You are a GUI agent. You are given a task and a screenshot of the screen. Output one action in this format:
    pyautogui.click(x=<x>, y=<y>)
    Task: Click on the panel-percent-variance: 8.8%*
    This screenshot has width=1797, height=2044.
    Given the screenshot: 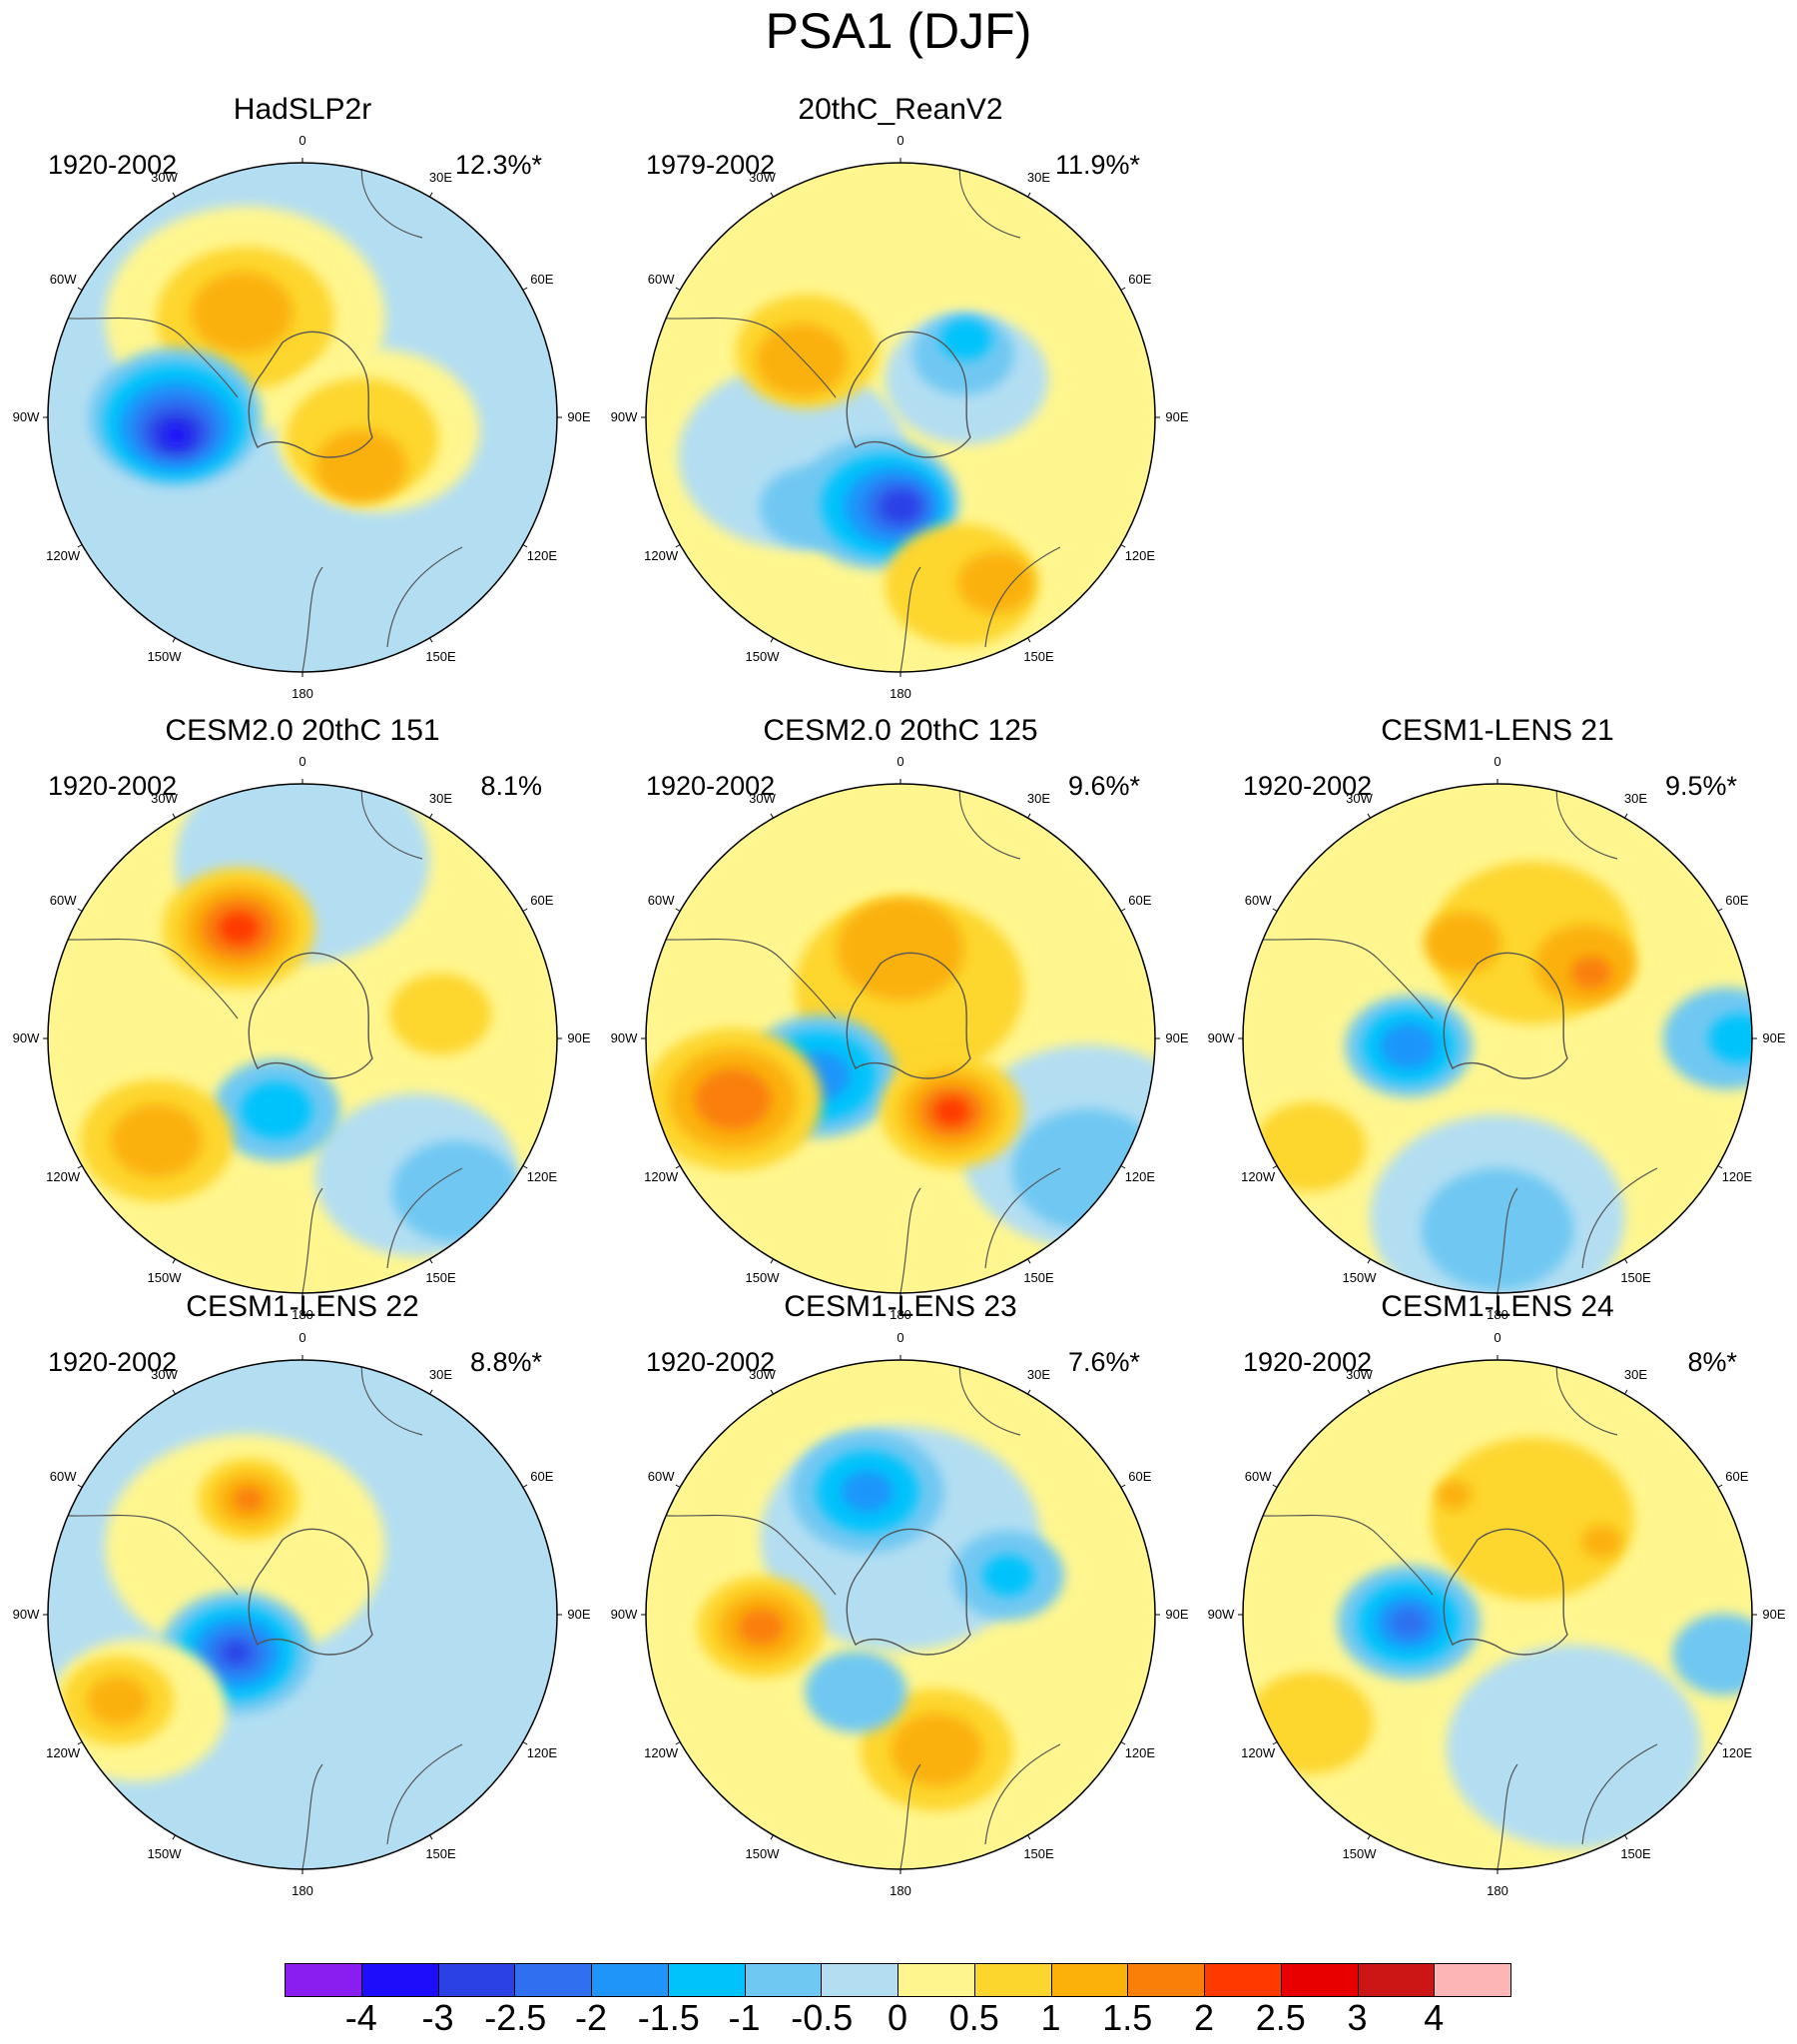 What is the action you would take?
    pyautogui.click(x=505, y=1362)
    